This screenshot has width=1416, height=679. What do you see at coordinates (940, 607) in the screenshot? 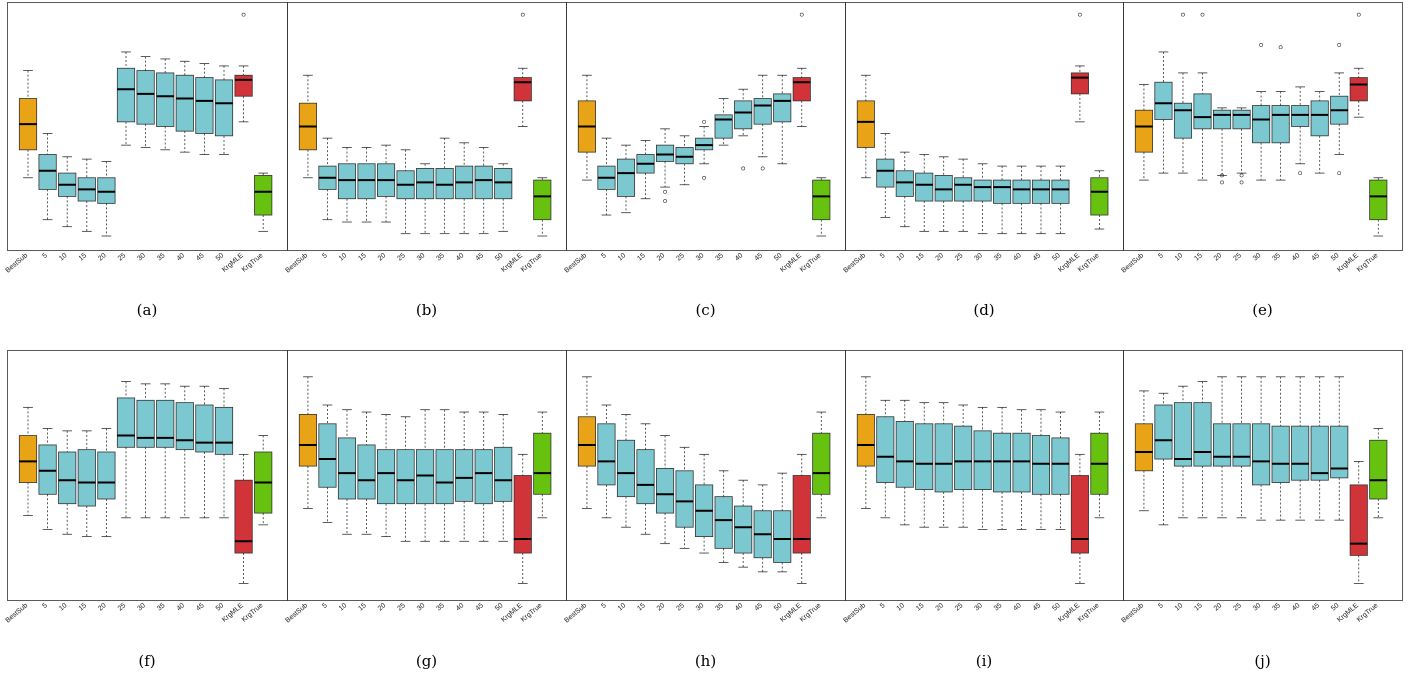
I see `x-tick-label: 20` at bounding box center [940, 607].